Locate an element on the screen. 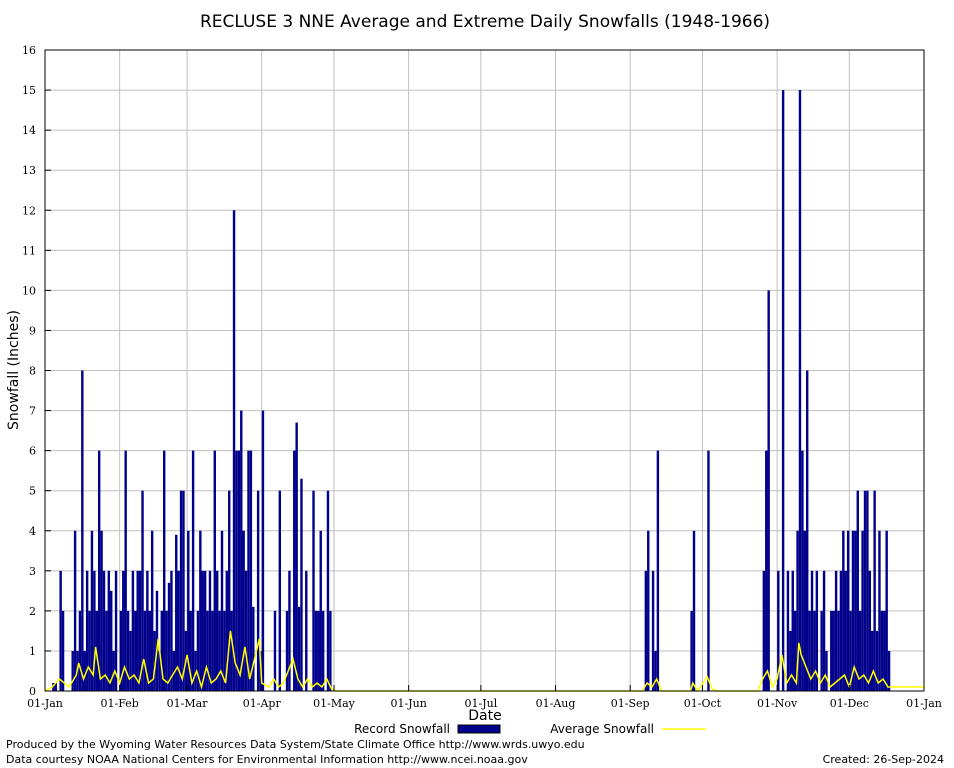  x-tick-label: 01-Aug is located at coordinates (556, 703).